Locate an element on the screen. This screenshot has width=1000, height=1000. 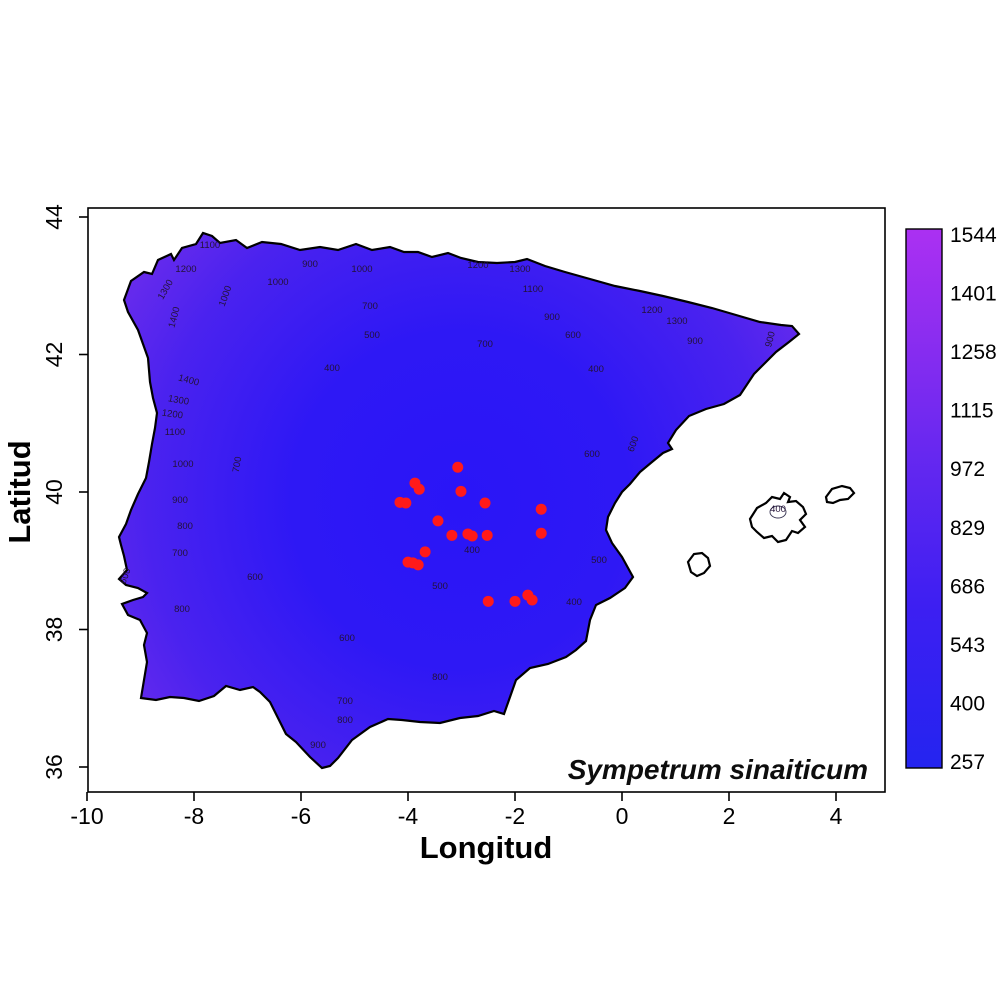
menorca-island is located at coordinates (840, 494).